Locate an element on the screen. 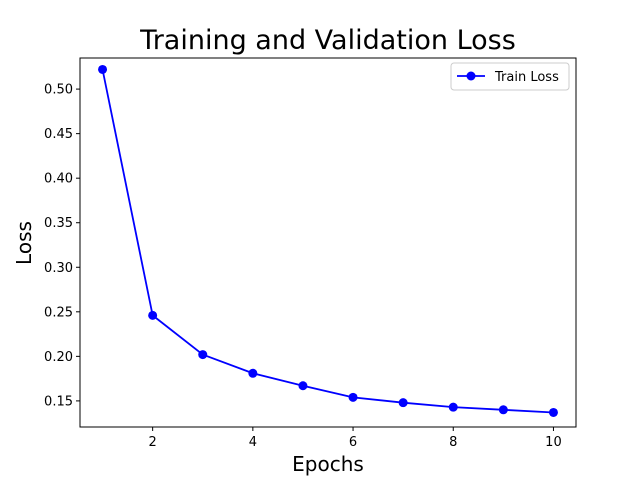  x-tick-label: 10 is located at coordinates (553, 442).